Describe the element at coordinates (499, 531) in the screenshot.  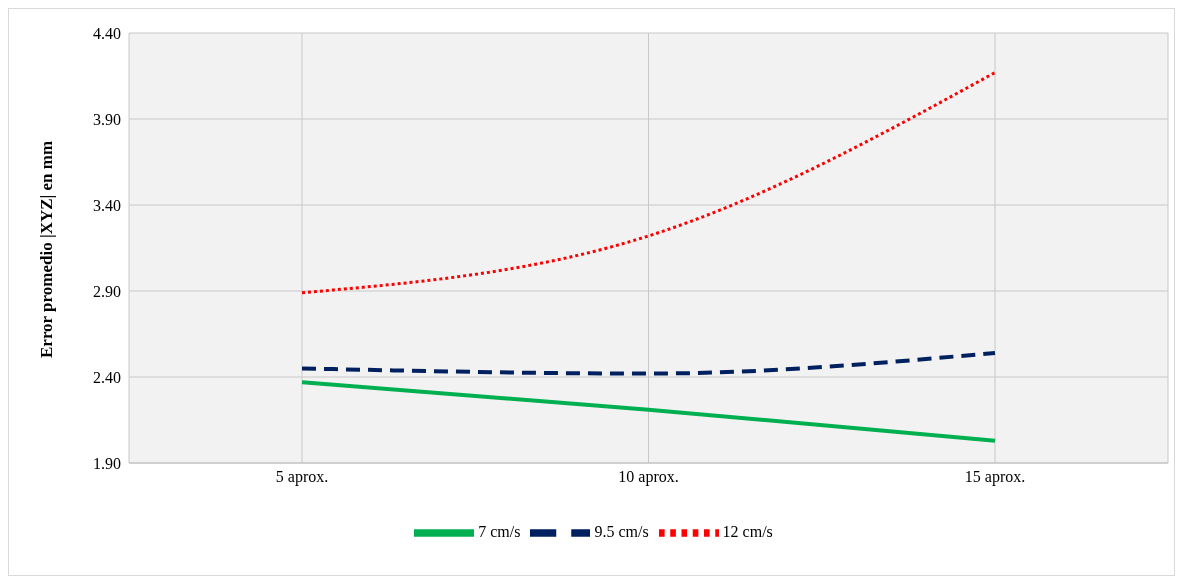
I see `legend-label: 7 cm/s` at that location.